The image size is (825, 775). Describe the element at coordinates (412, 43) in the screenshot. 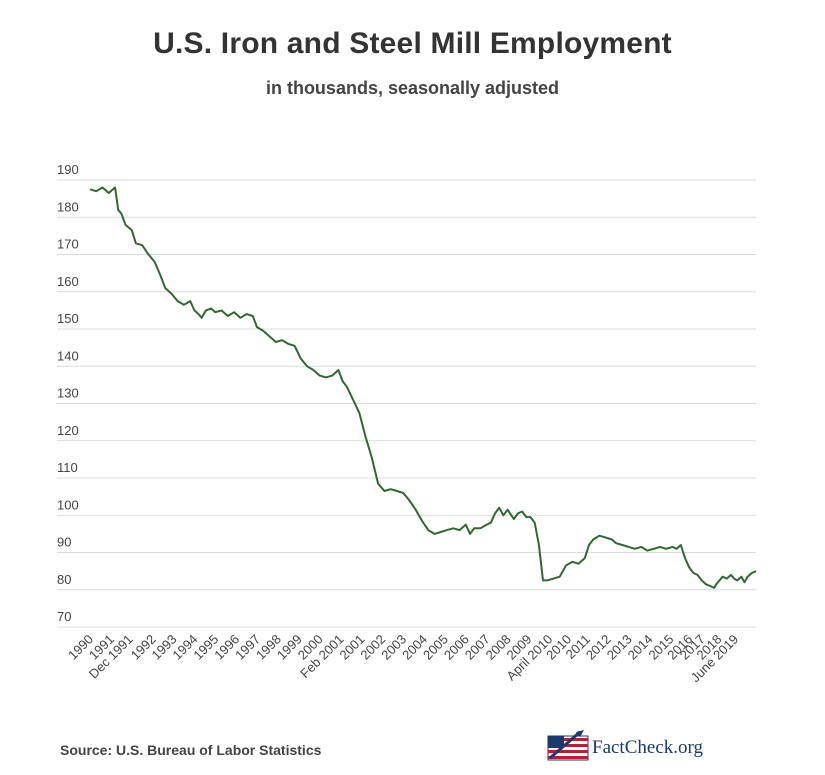

I see `chart-title: U.S. Iron and Steel Mill Employment` at that location.